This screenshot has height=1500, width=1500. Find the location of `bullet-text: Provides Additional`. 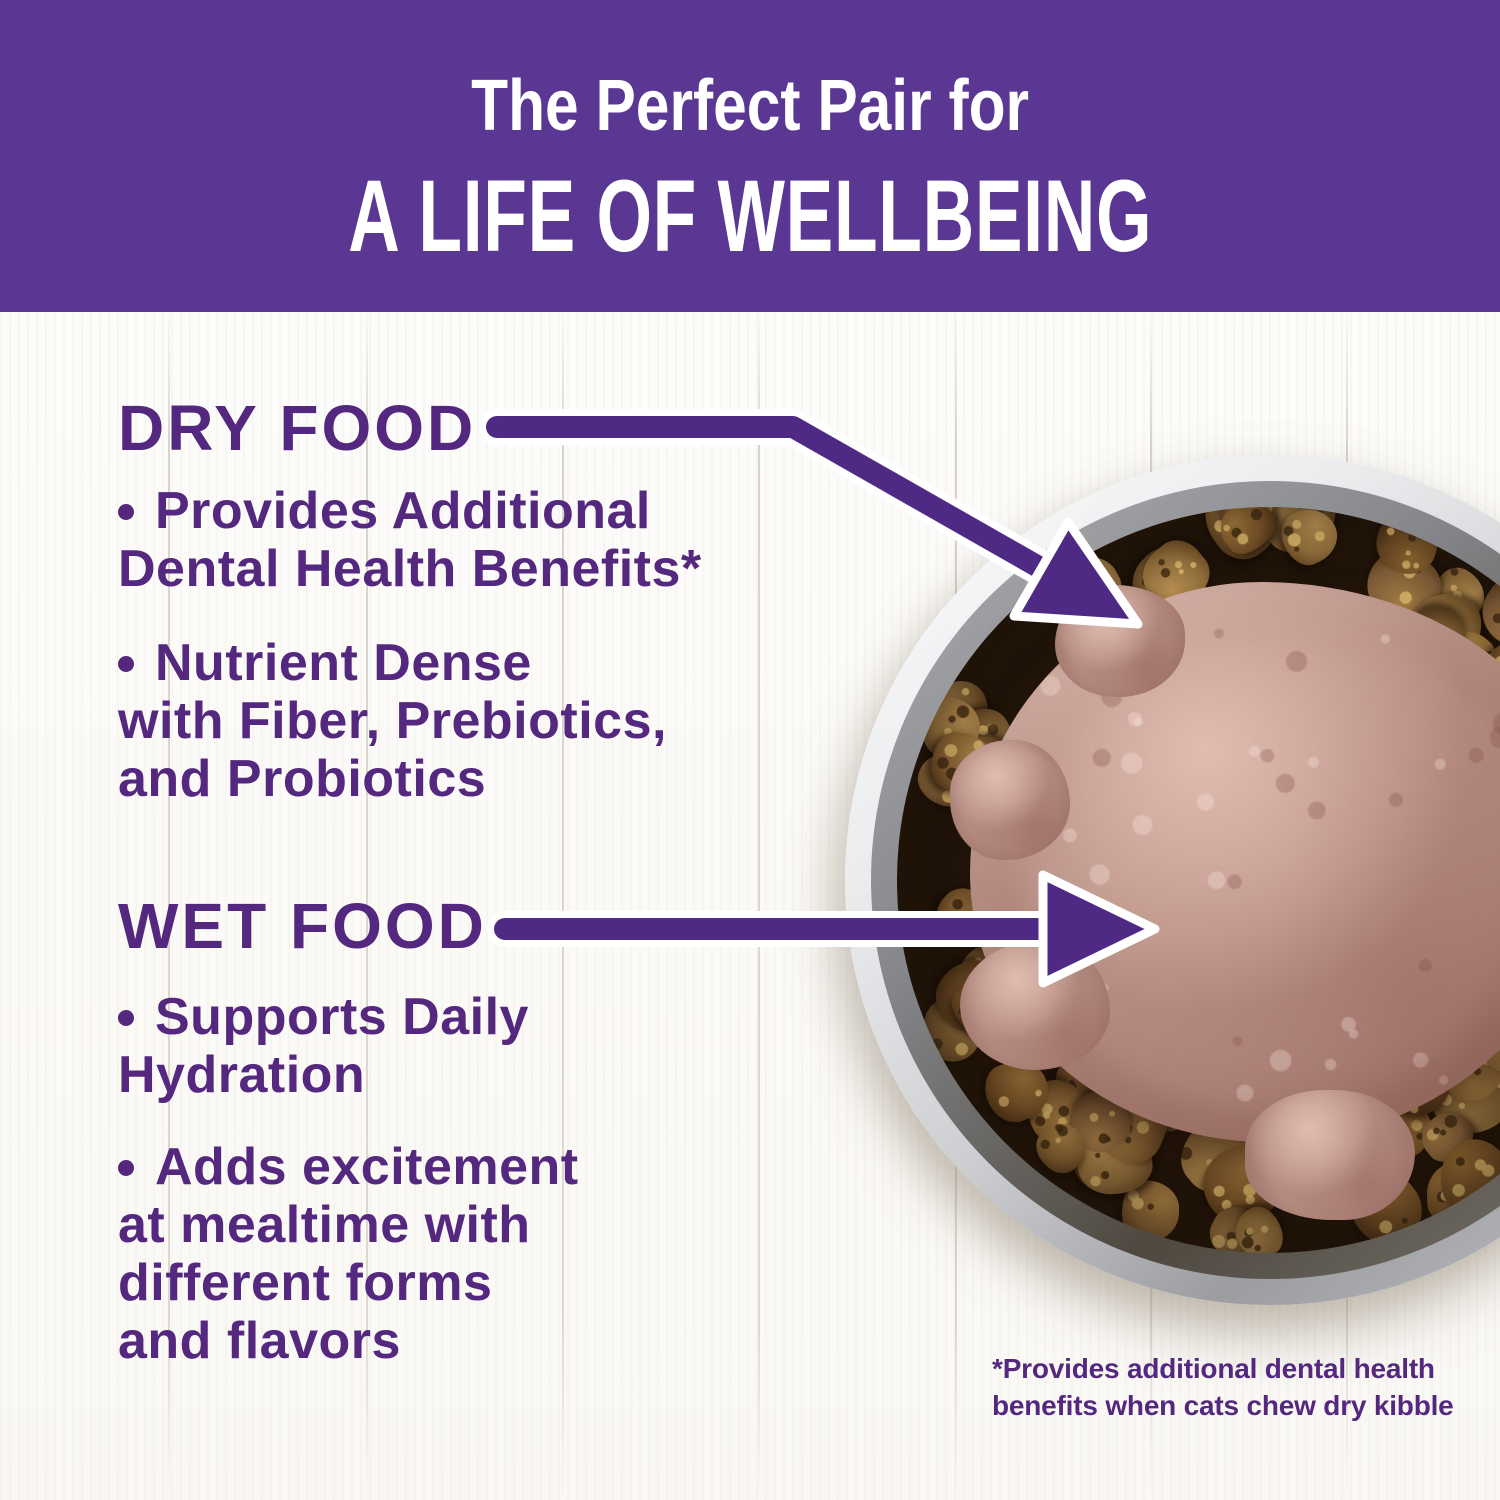

bullet-text: Provides Additional is located at coordinates (403, 511).